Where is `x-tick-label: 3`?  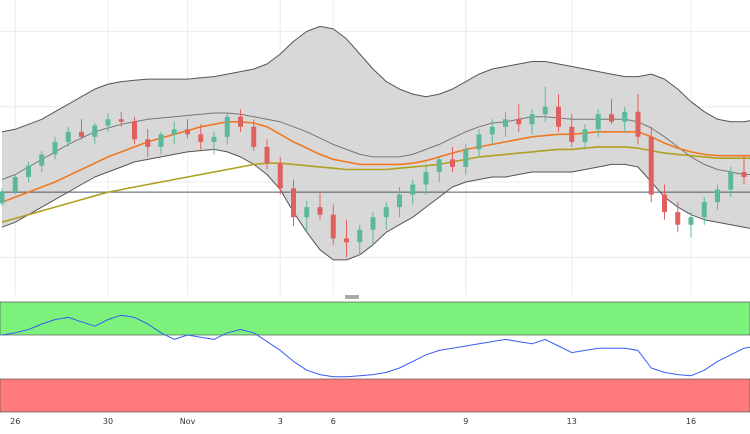
x-tick-label: 3 is located at coordinates (280, 421).